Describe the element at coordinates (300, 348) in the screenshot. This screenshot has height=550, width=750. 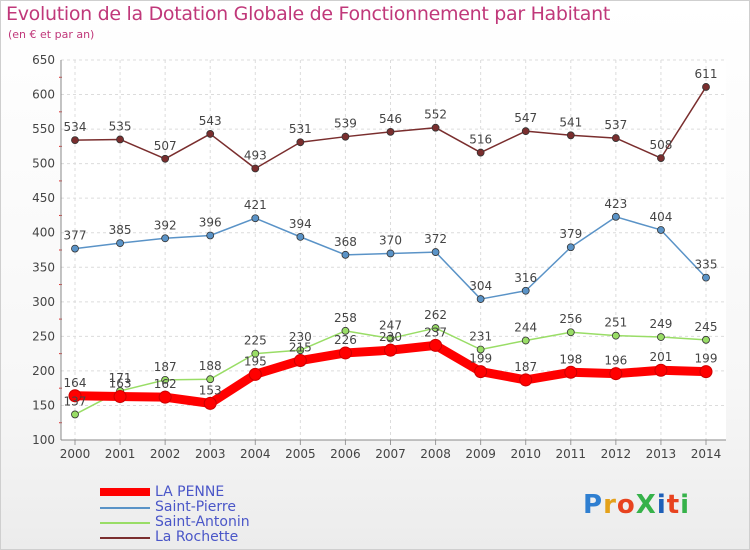
I see `data-label-la-penne: 215` at that location.